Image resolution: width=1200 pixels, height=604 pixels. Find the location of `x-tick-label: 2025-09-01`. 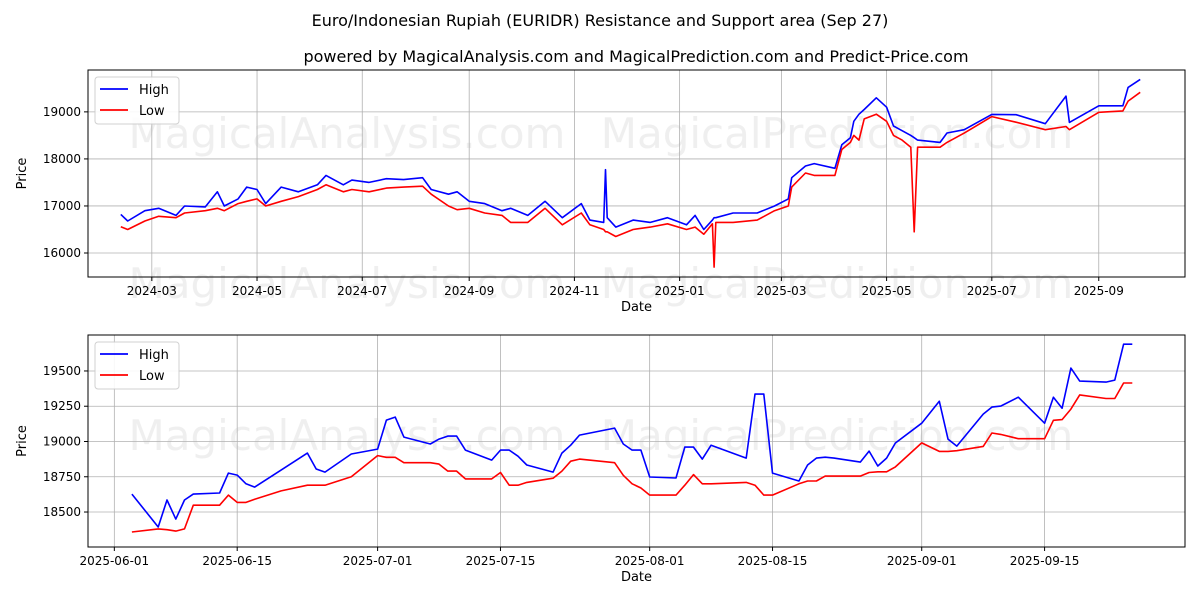

x-tick-label: 2025-09-01 is located at coordinates (922, 561).